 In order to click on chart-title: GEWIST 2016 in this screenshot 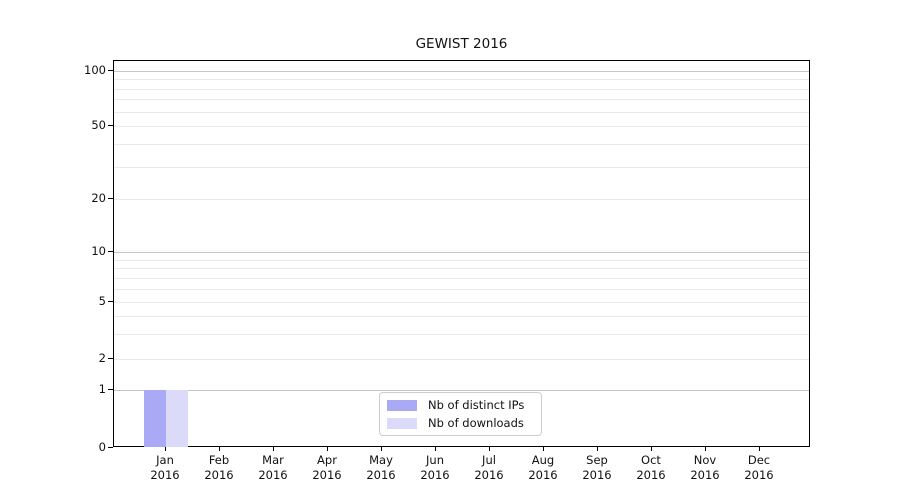, I will do `click(461, 44)`.